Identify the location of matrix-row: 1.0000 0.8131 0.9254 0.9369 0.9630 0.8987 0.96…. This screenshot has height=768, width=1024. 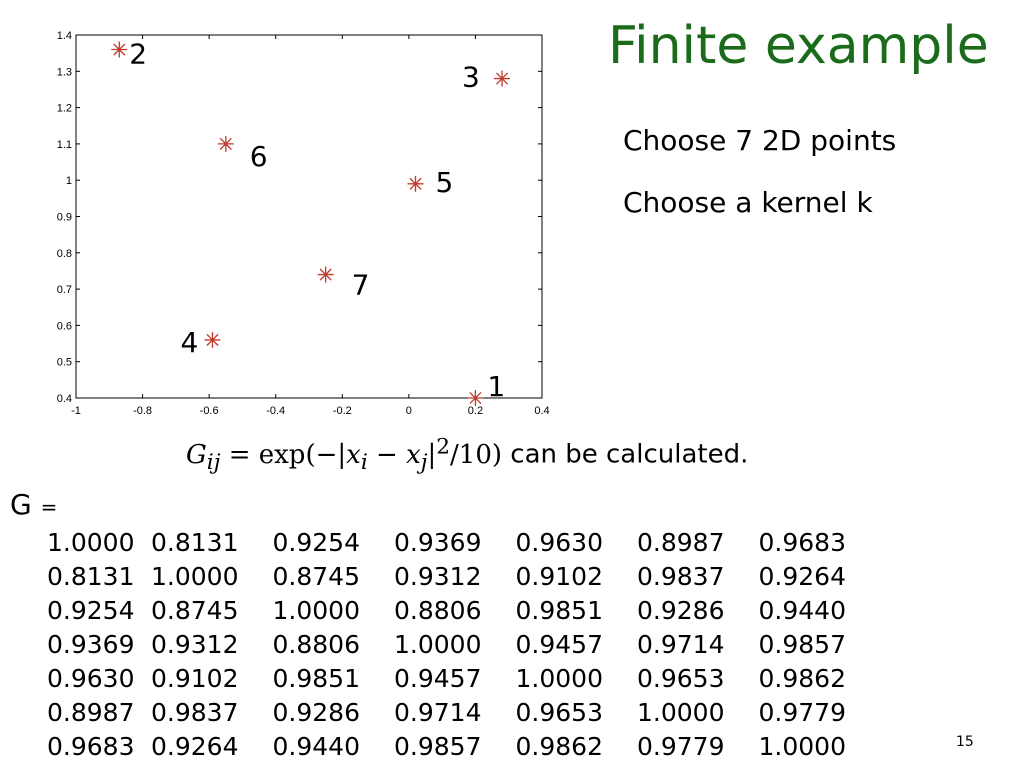
(455, 543).